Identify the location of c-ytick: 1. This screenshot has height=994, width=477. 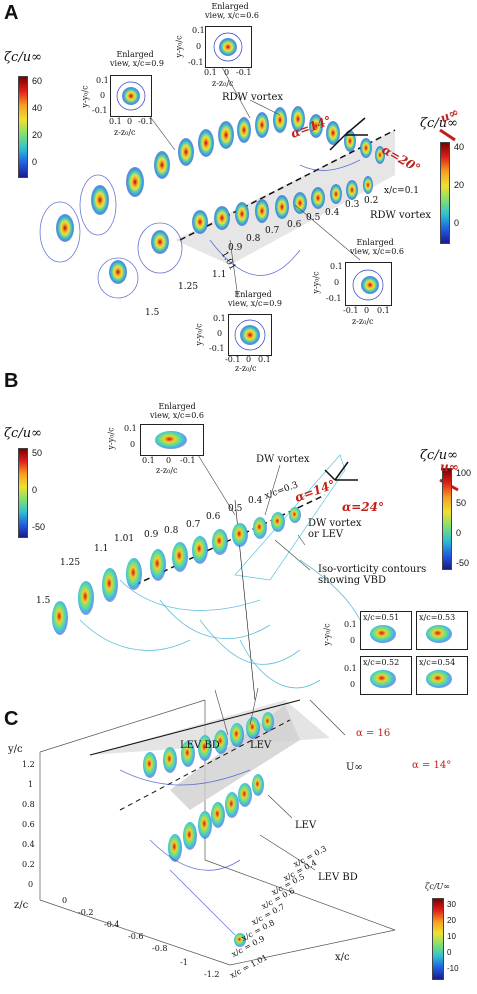
(31, 784).